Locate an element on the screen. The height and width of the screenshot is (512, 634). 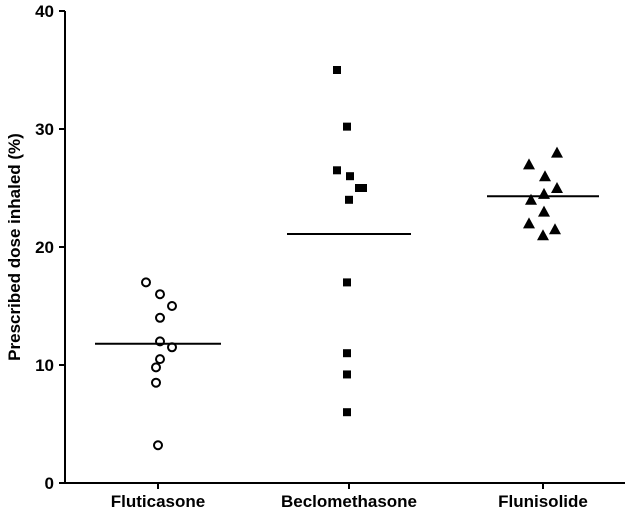
x-category-label: Beclomethasone is located at coordinates (349, 501).